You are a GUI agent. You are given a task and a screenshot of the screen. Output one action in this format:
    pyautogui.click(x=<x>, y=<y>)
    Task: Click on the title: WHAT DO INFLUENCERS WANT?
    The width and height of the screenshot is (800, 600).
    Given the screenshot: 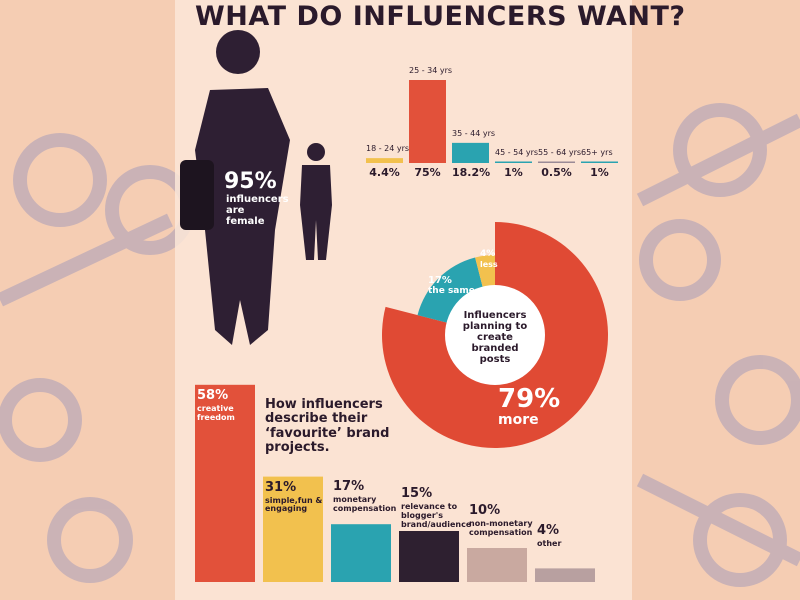 What is the action you would take?
    pyautogui.click(x=440, y=16)
    